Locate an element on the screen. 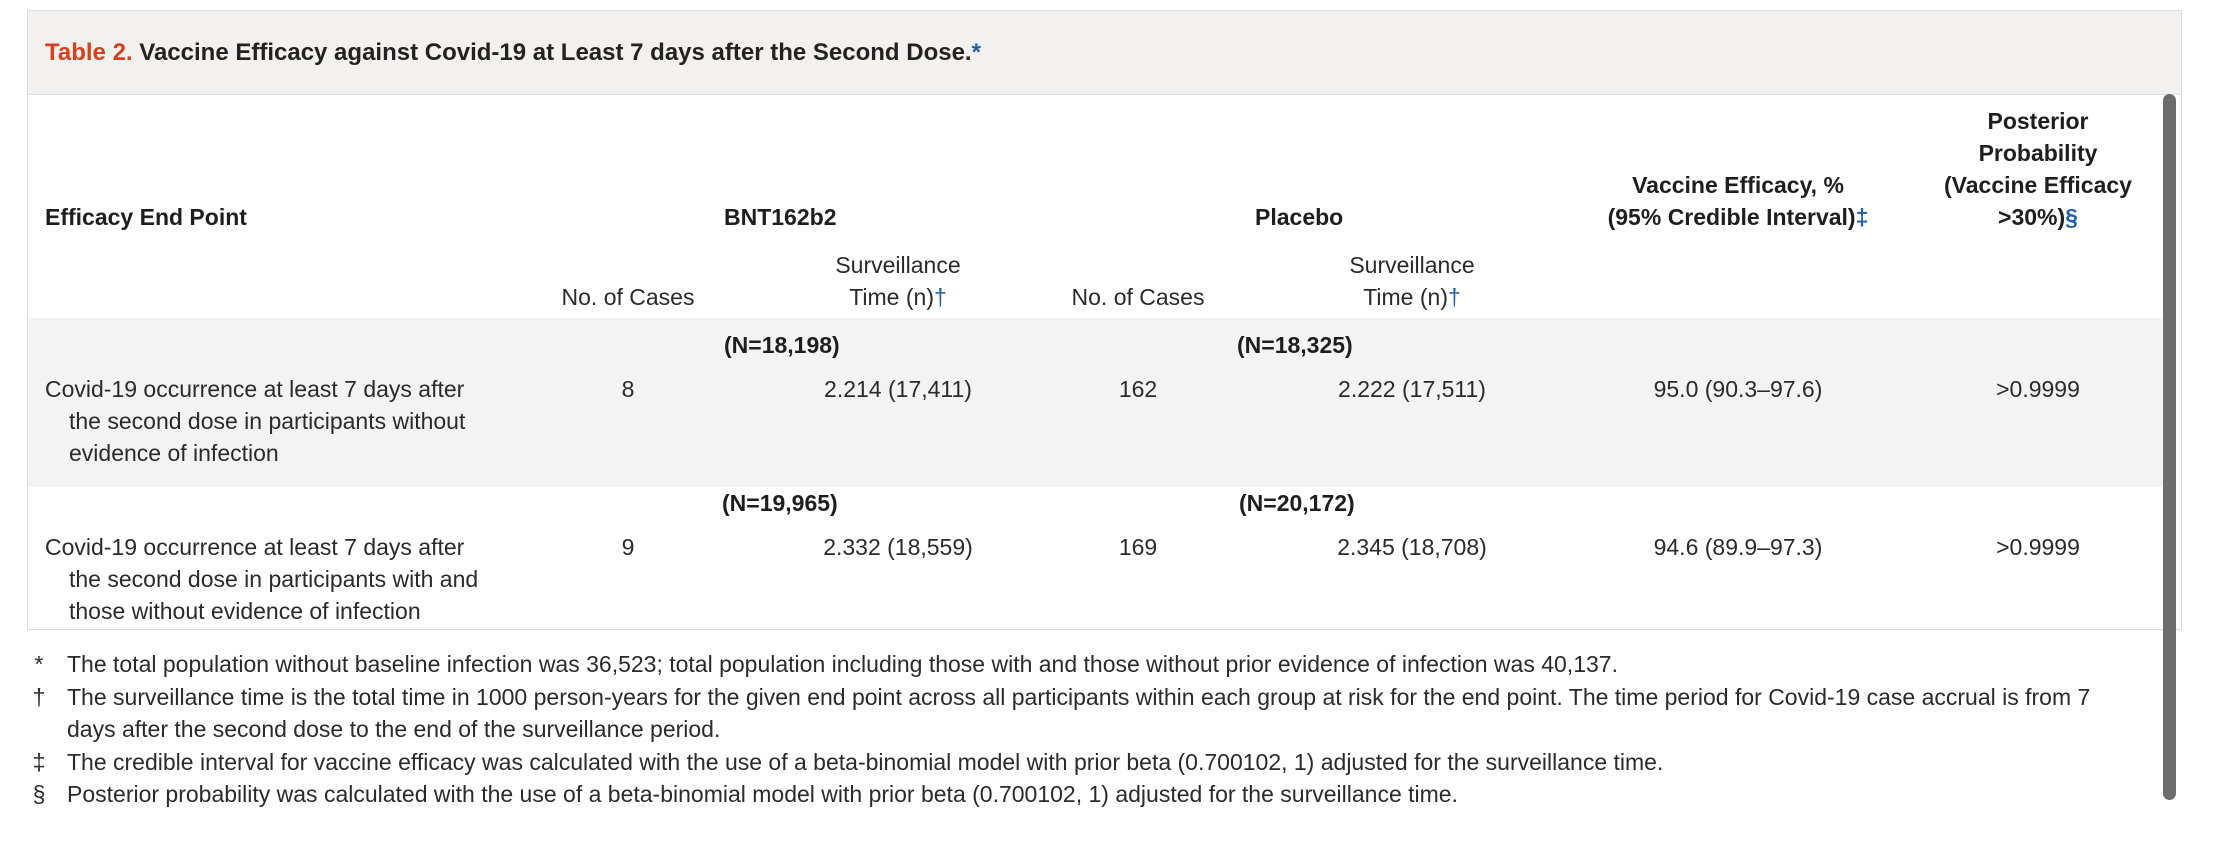 The height and width of the screenshot is (842, 2228). header-efficacy-line2: (95% Credible Interval)‡ is located at coordinates (1738, 217).